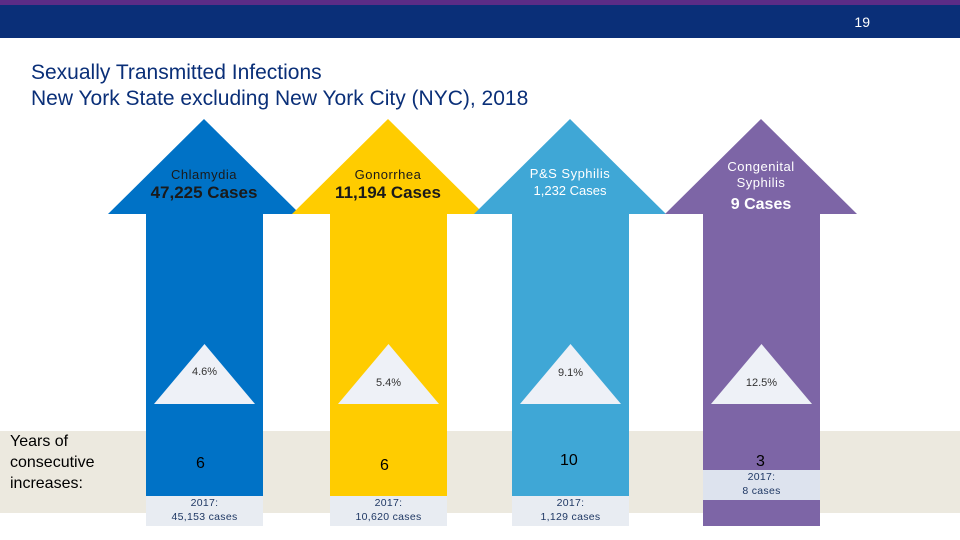 The image size is (960, 540). What do you see at coordinates (570, 373) in the screenshot?
I see `percent-increase: 9.1%` at bounding box center [570, 373].